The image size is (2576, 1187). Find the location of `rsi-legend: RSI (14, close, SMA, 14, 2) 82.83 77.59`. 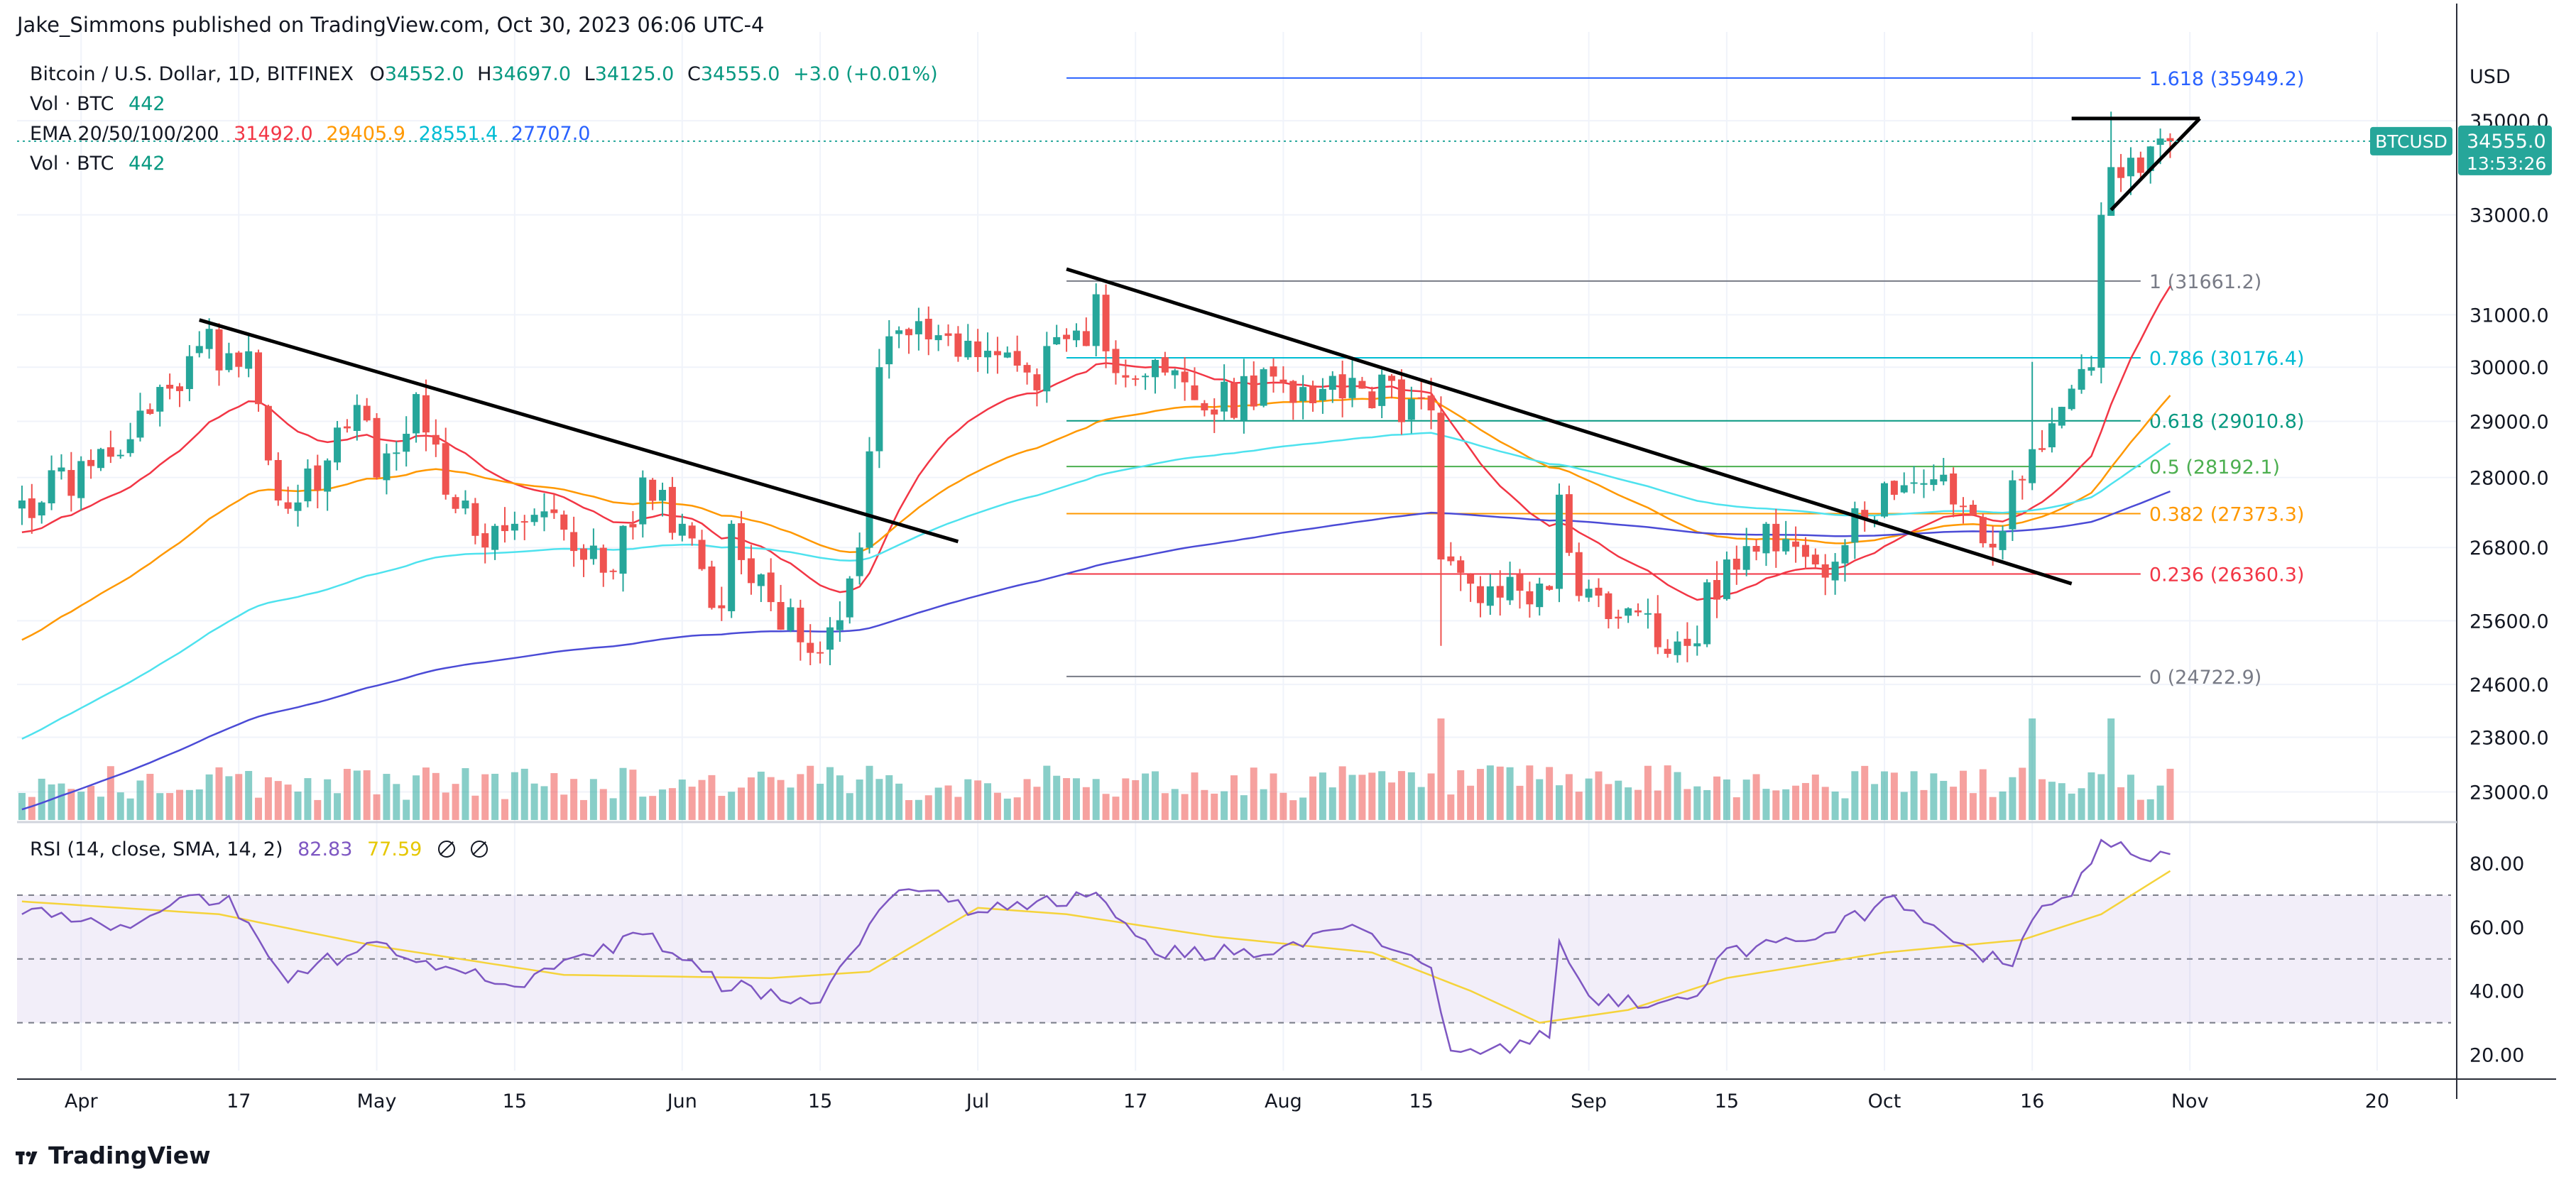

rsi-legend: RSI (14, close, SMA, 14, 2) 82.83 77.59 is located at coordinates (259, 850).